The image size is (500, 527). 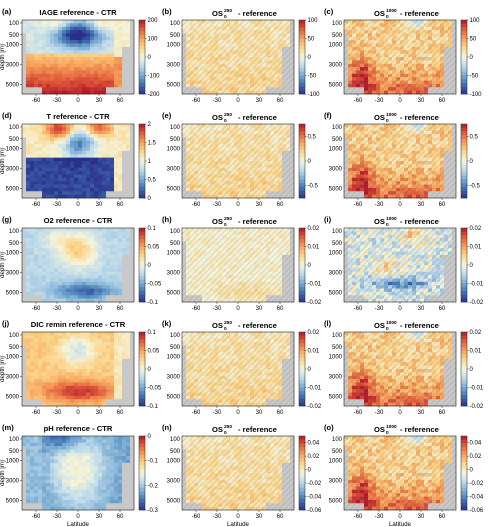 I want to click on panel-letter: (f), so click(x=328, y=115).